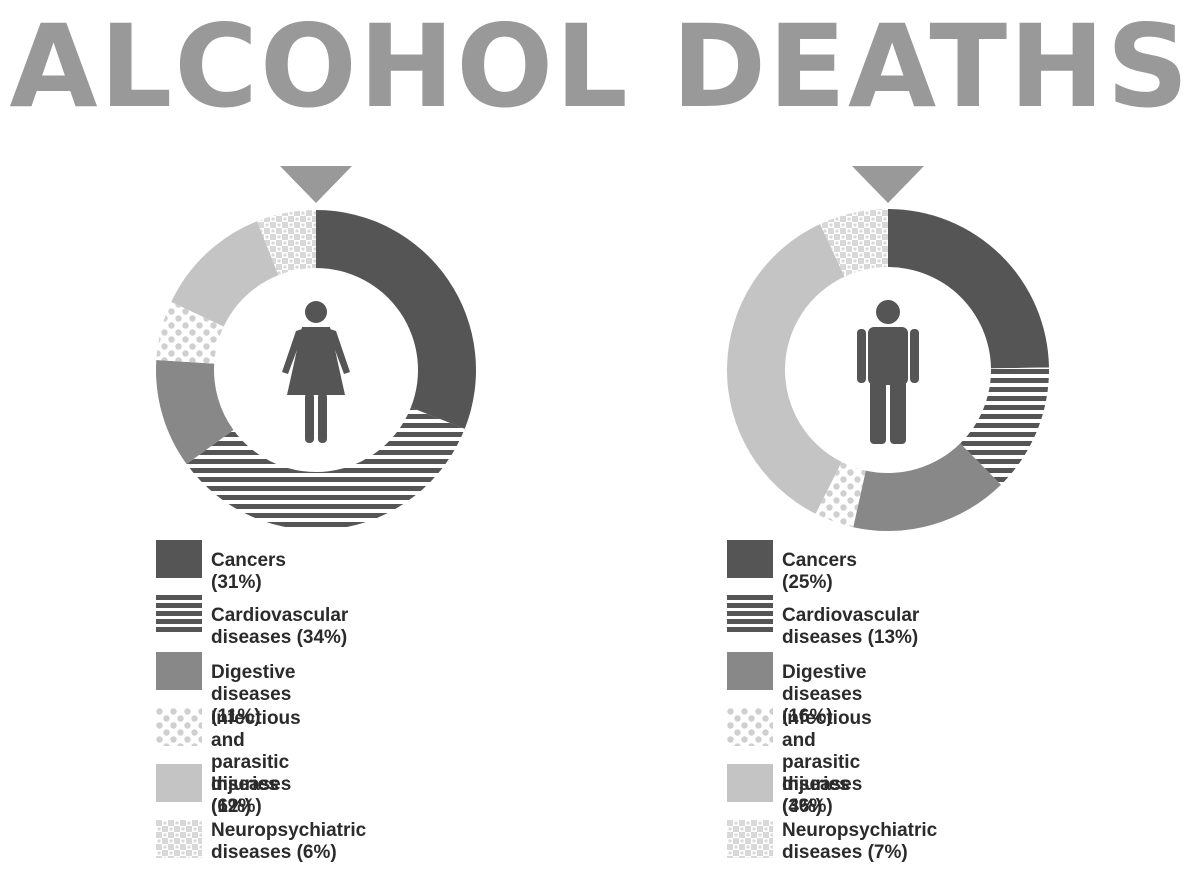  What do you see at coordinates (816, 795) in the screenshot?
I see `legend-label-injuries: Injuries (36%)` at bounding box center [816, 795].